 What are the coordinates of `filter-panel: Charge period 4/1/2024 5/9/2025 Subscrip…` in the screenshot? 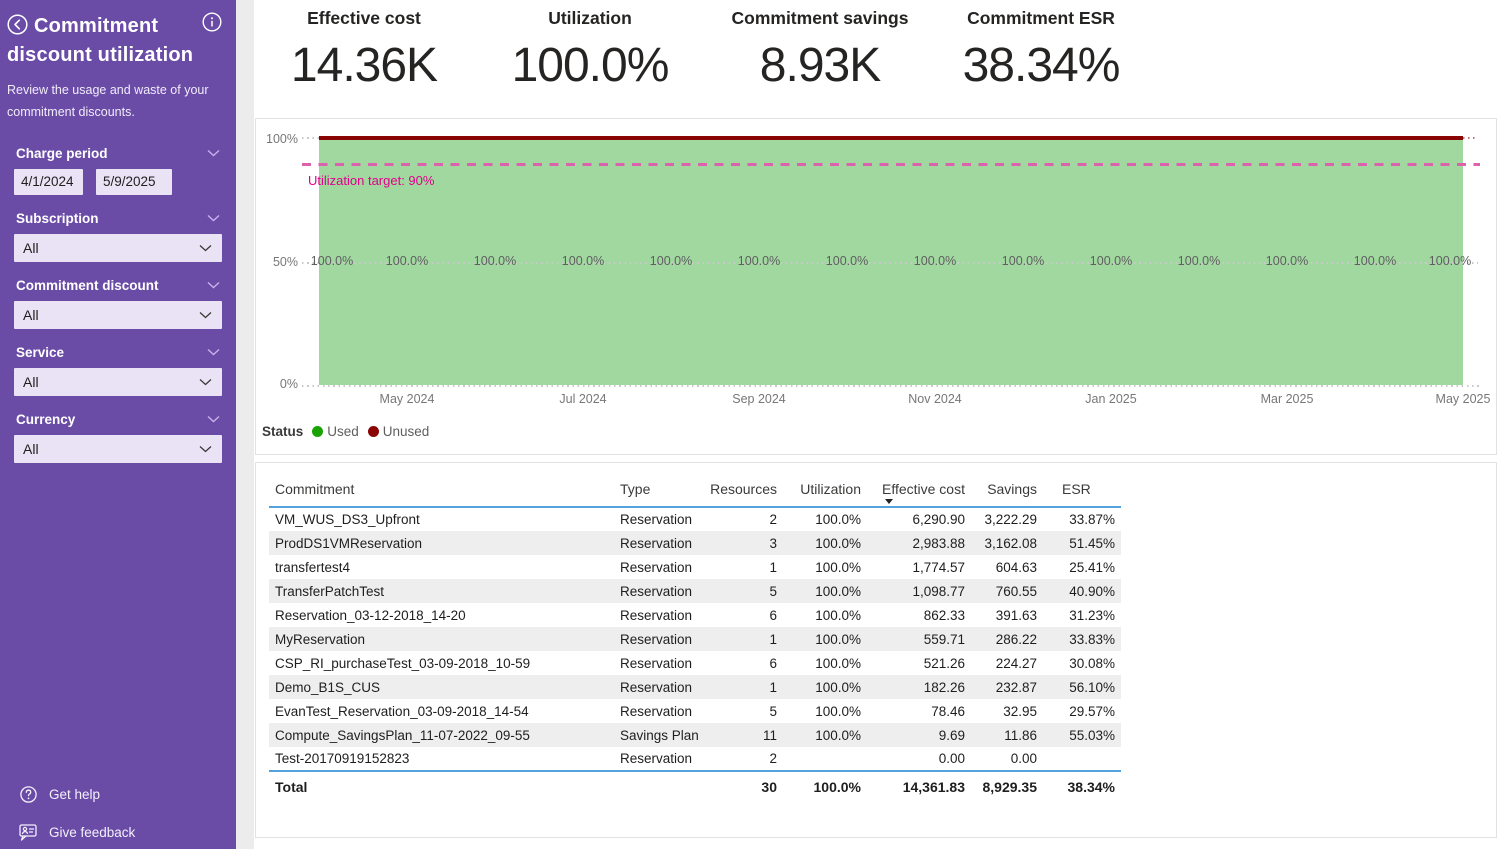 It's located at (118, 293).